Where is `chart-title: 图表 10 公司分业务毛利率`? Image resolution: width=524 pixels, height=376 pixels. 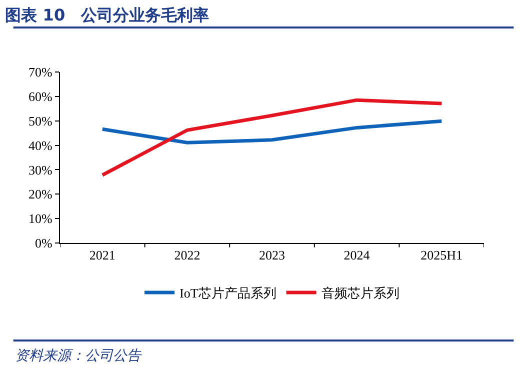 chart-title: 图表 10 公司分业务毛利率 is located at coordinates (107, 15).